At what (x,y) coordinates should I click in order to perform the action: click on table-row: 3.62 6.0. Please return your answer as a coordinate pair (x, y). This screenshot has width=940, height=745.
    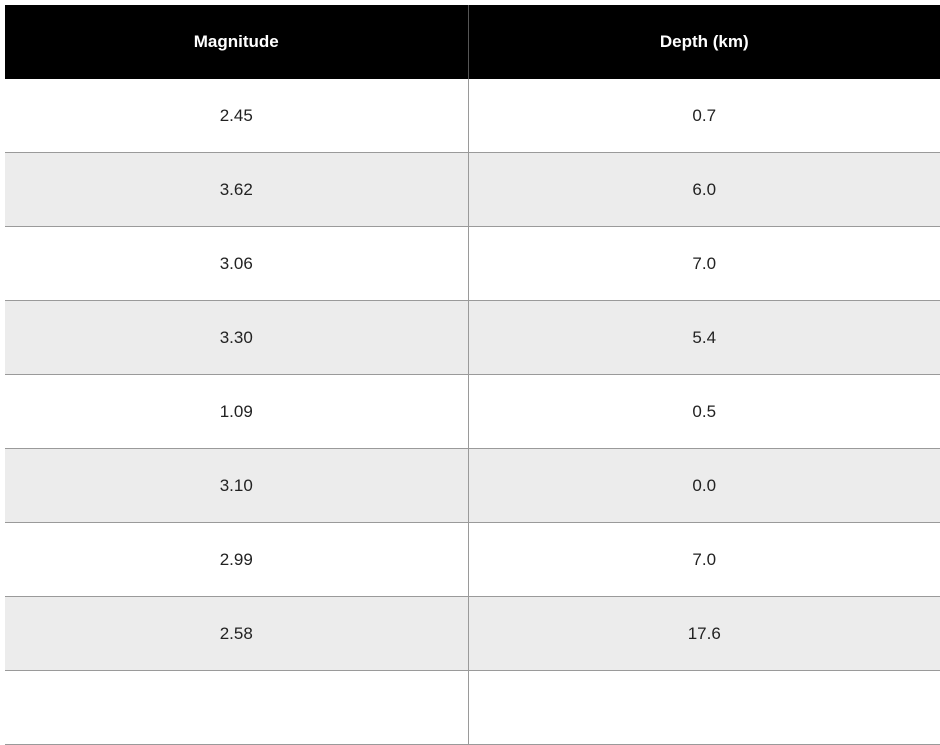
    Looking at the image, I should click on (472, 189).